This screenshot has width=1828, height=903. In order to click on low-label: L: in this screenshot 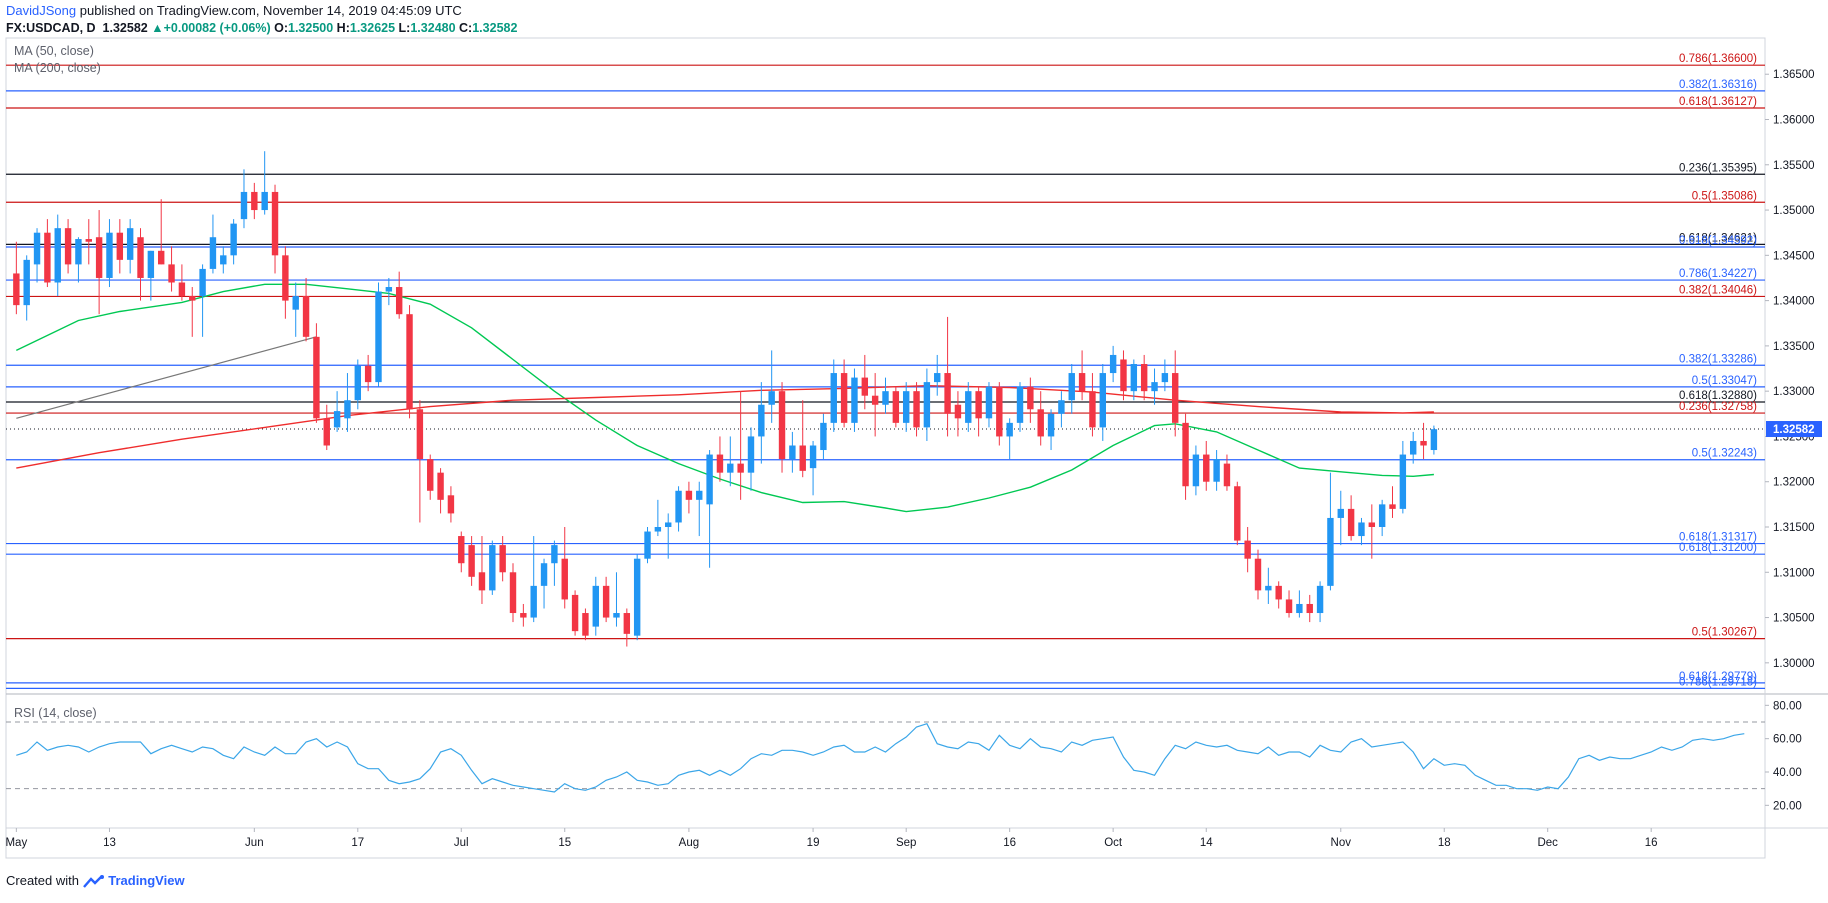, I will do `click(404, 28)`.